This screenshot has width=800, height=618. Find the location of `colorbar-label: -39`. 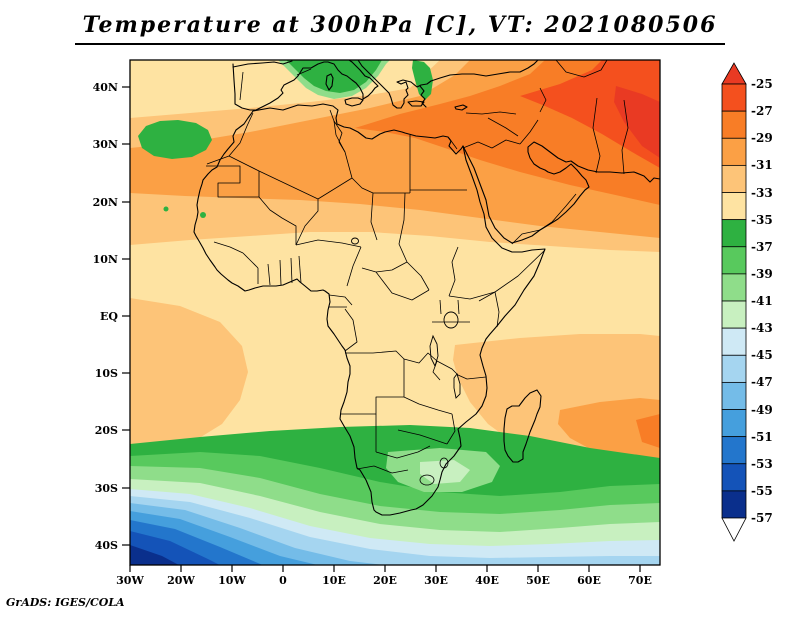

colorbar-label: -39 is located at coordinates (762, 274).